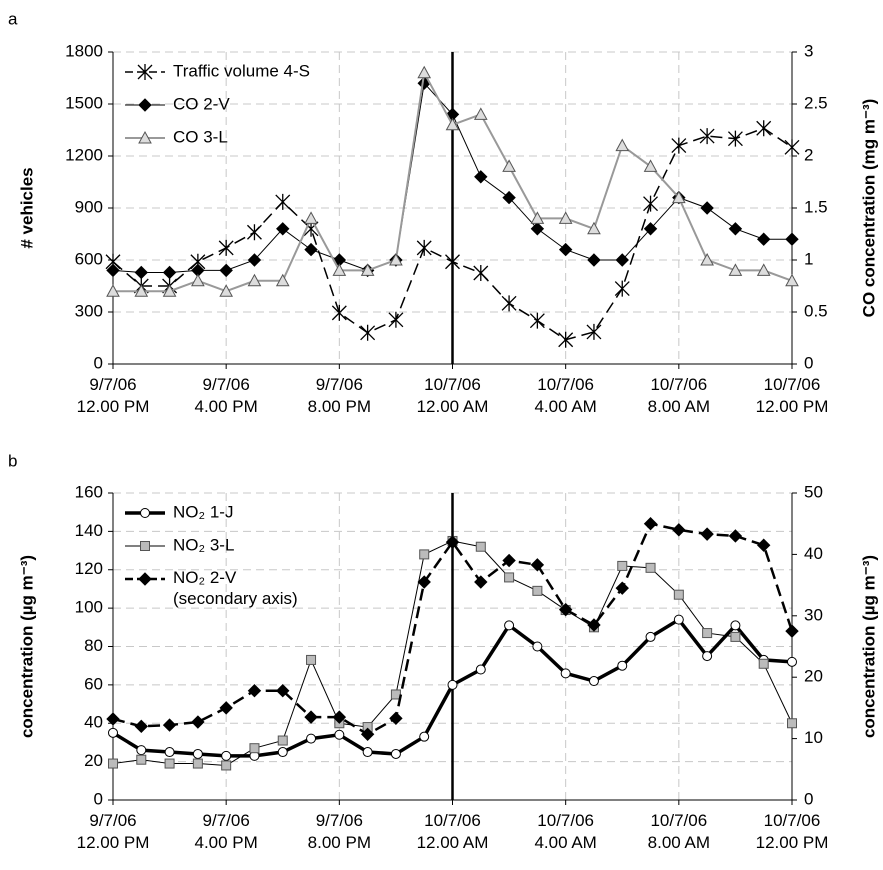 The width and height of the screenshot is (883, 870). What do you see at coordinates (26, 207) in the screenshot?
I see `y-axis-label: # vehicles` at bounding box center [26, 207].